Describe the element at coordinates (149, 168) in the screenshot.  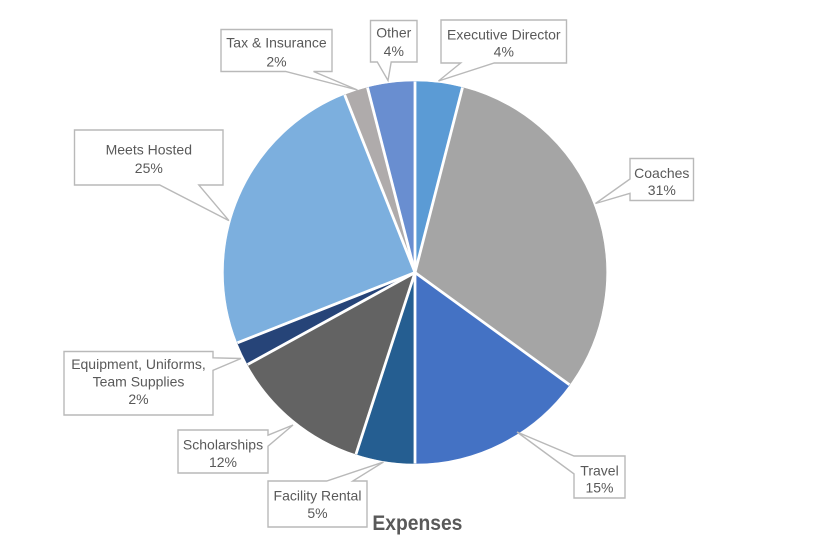
I see `svg-text: 25%` at that location.